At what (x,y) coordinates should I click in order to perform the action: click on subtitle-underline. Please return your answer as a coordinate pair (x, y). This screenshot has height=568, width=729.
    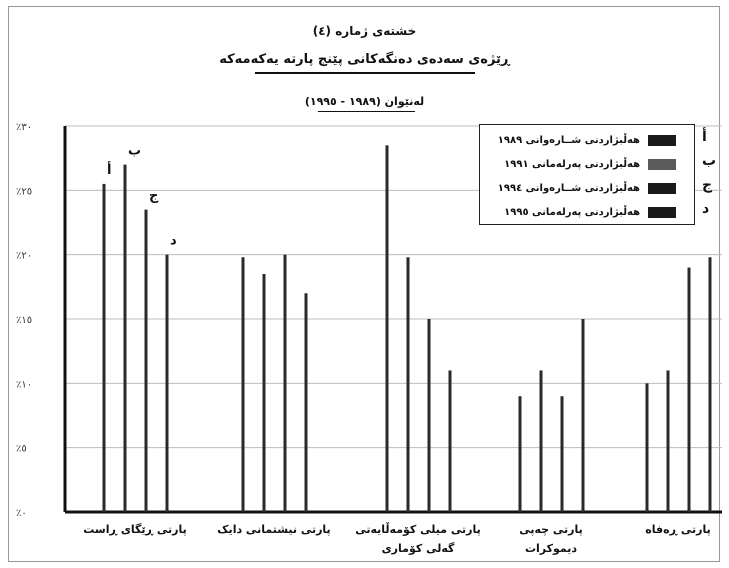
    Looking at the image, I should click on (365, 73).